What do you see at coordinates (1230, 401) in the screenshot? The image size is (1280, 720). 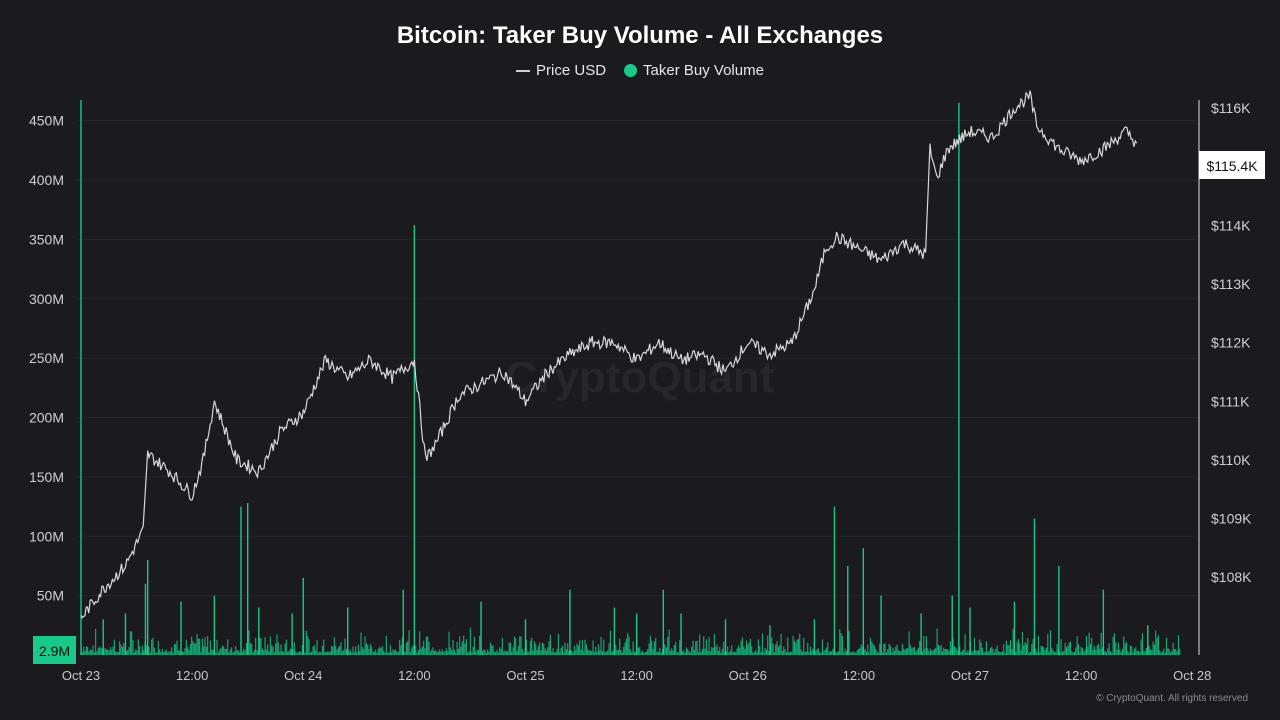 I see `y-right-tick-$111K: $111K` at bounding box center [1230, 401].